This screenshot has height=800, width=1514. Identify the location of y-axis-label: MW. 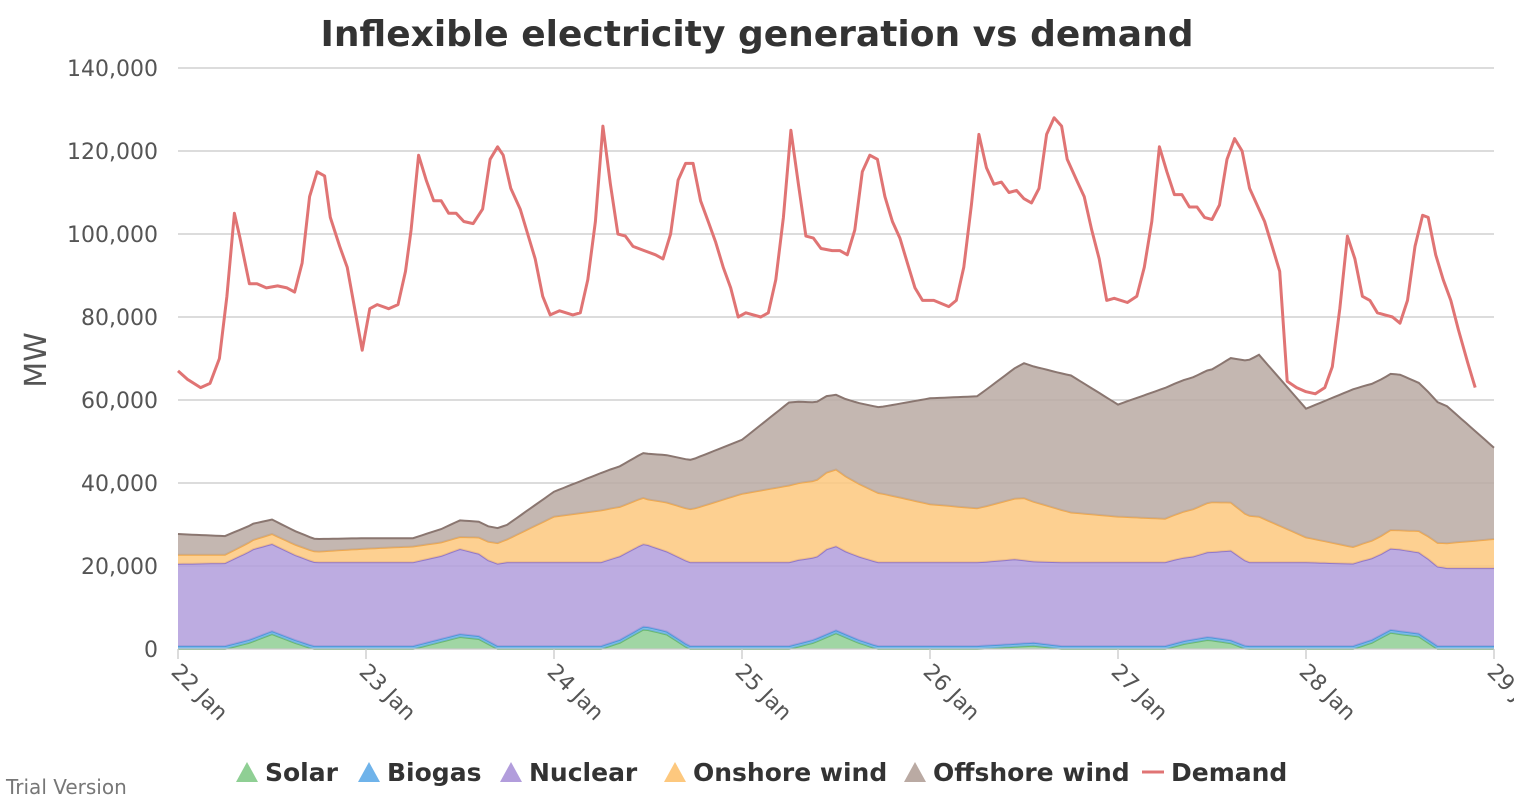
(36, 360).